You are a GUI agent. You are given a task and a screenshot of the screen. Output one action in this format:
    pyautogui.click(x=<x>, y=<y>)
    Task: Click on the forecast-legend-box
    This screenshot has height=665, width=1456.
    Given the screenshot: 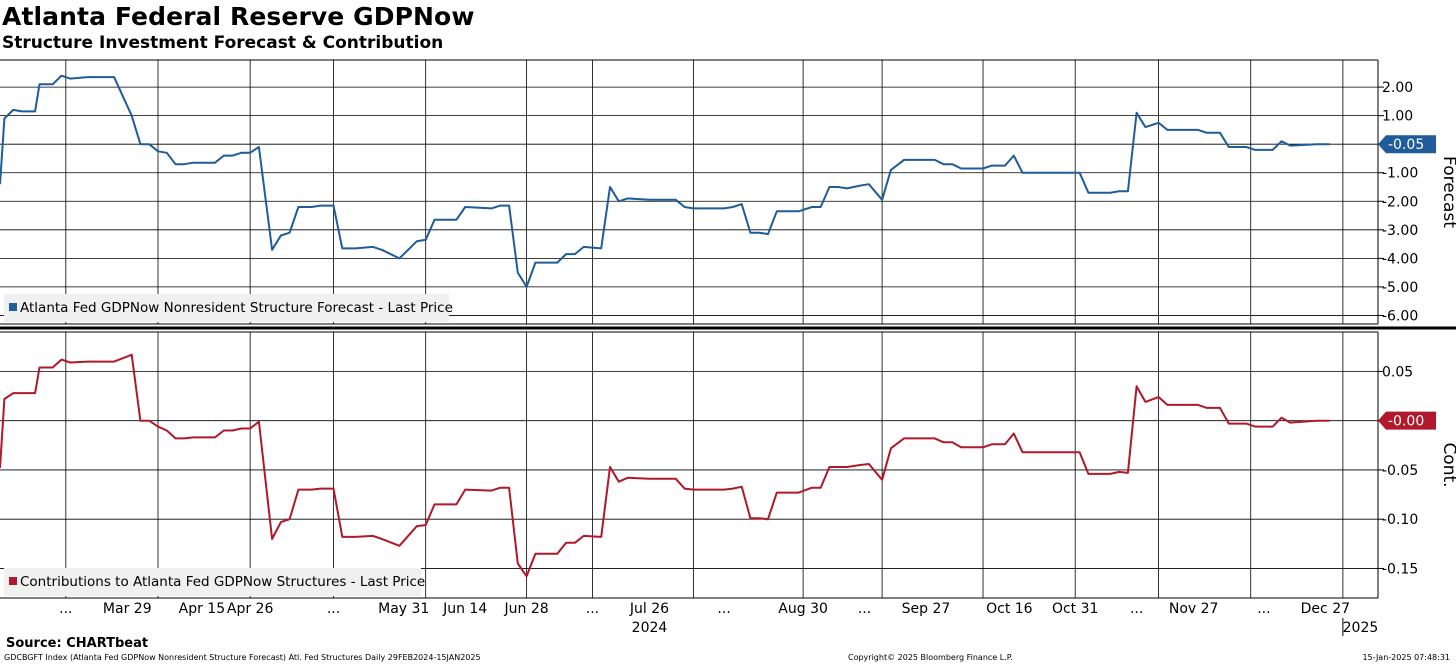 What is the action you would take?
    pyautogui.click(x=226, y=308)
    